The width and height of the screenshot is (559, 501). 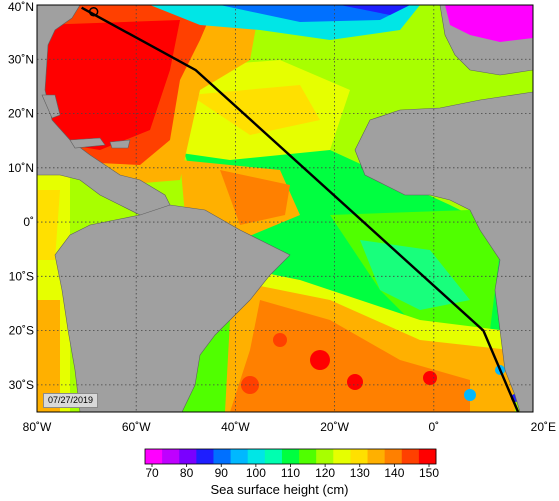 I want to click on longitude-tick-label: 0˚, so click(x=433, y=427).